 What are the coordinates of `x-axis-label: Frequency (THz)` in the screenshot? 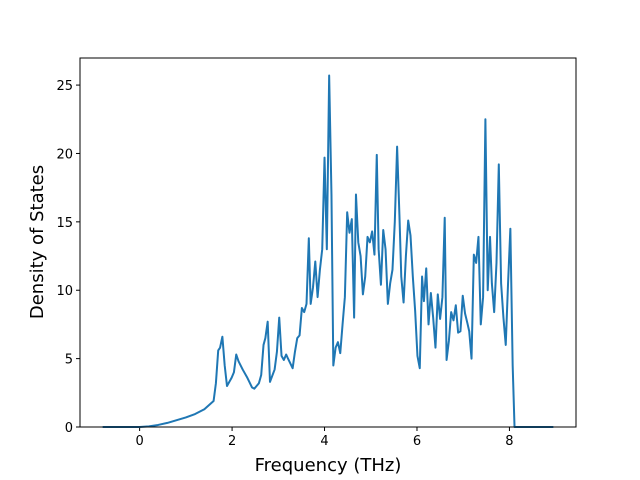 It's located at (328, 465).